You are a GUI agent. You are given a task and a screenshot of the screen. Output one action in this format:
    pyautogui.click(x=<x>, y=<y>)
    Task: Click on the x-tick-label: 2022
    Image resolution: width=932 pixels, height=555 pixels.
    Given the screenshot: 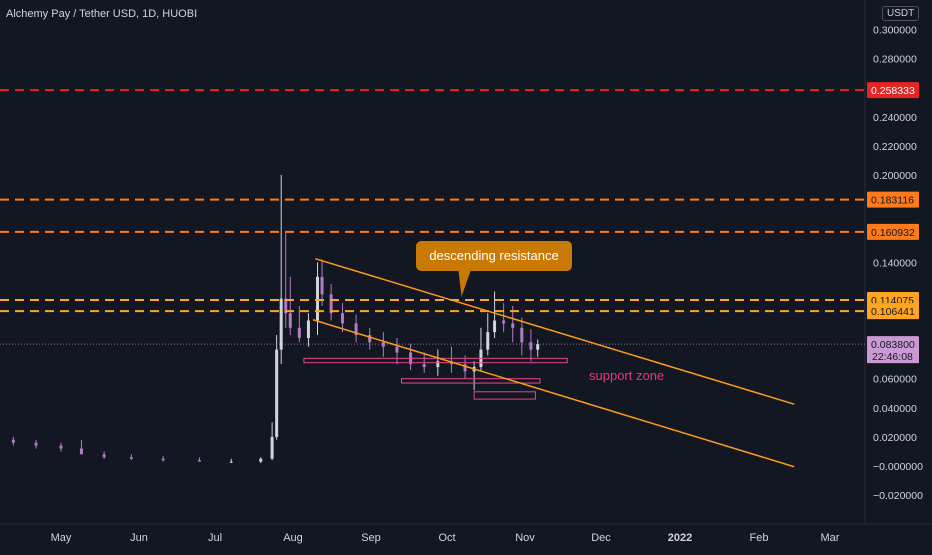 What is the action you would take?
    pyautogui.click(x=680, y=538)
    